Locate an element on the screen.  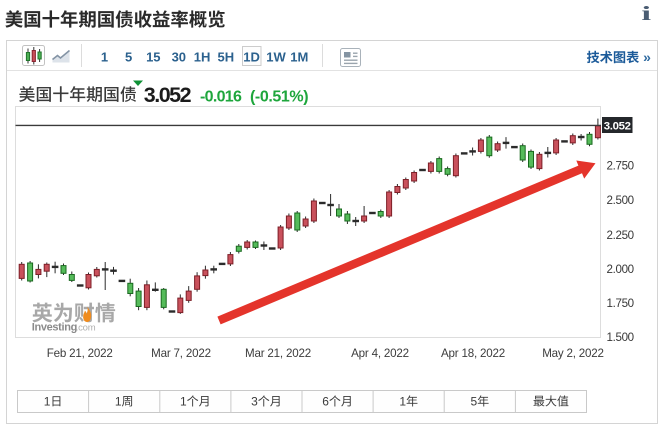
svg-text: 2.250 is located at coordinates (620, 235).